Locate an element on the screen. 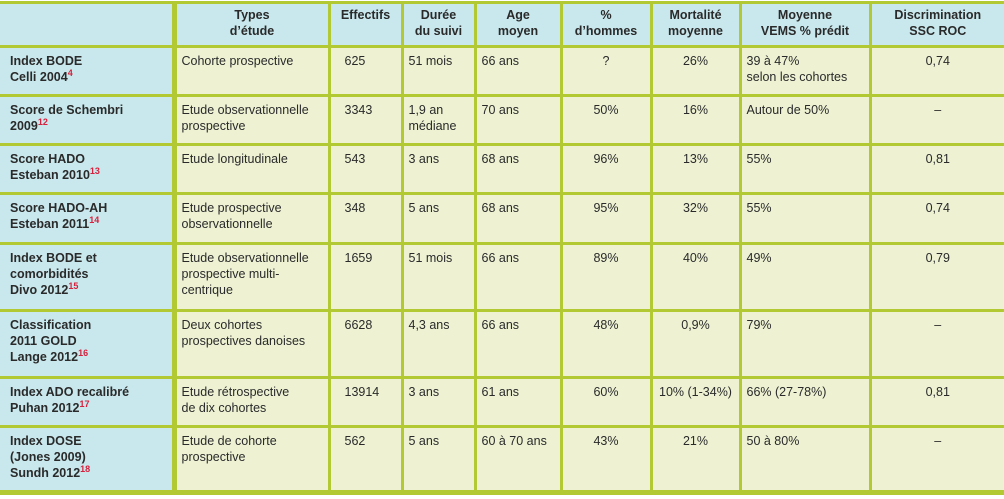 The width and height of the screenshot is (1004, 499). cell-line: 5 ans is located at coordinates (439, 441).